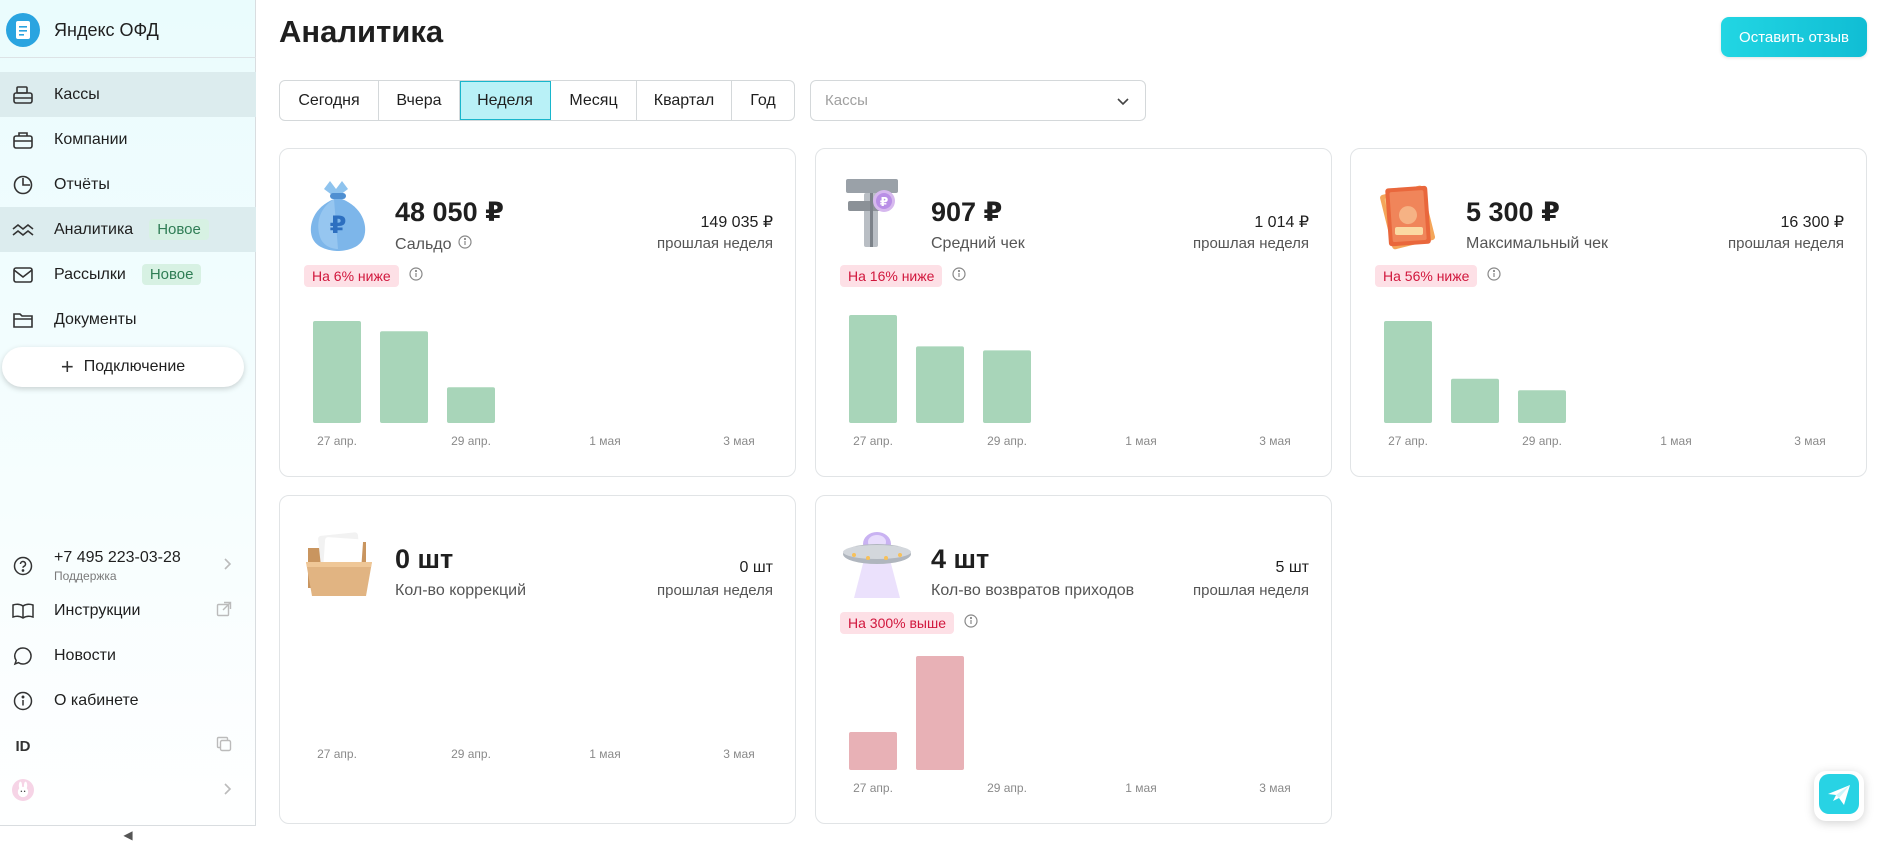 The height and width of the screenshot is (843, 1888). Describe the element at coordinates (361, 31) in the screenshot. I see `page-title: Аналитика` at that location.